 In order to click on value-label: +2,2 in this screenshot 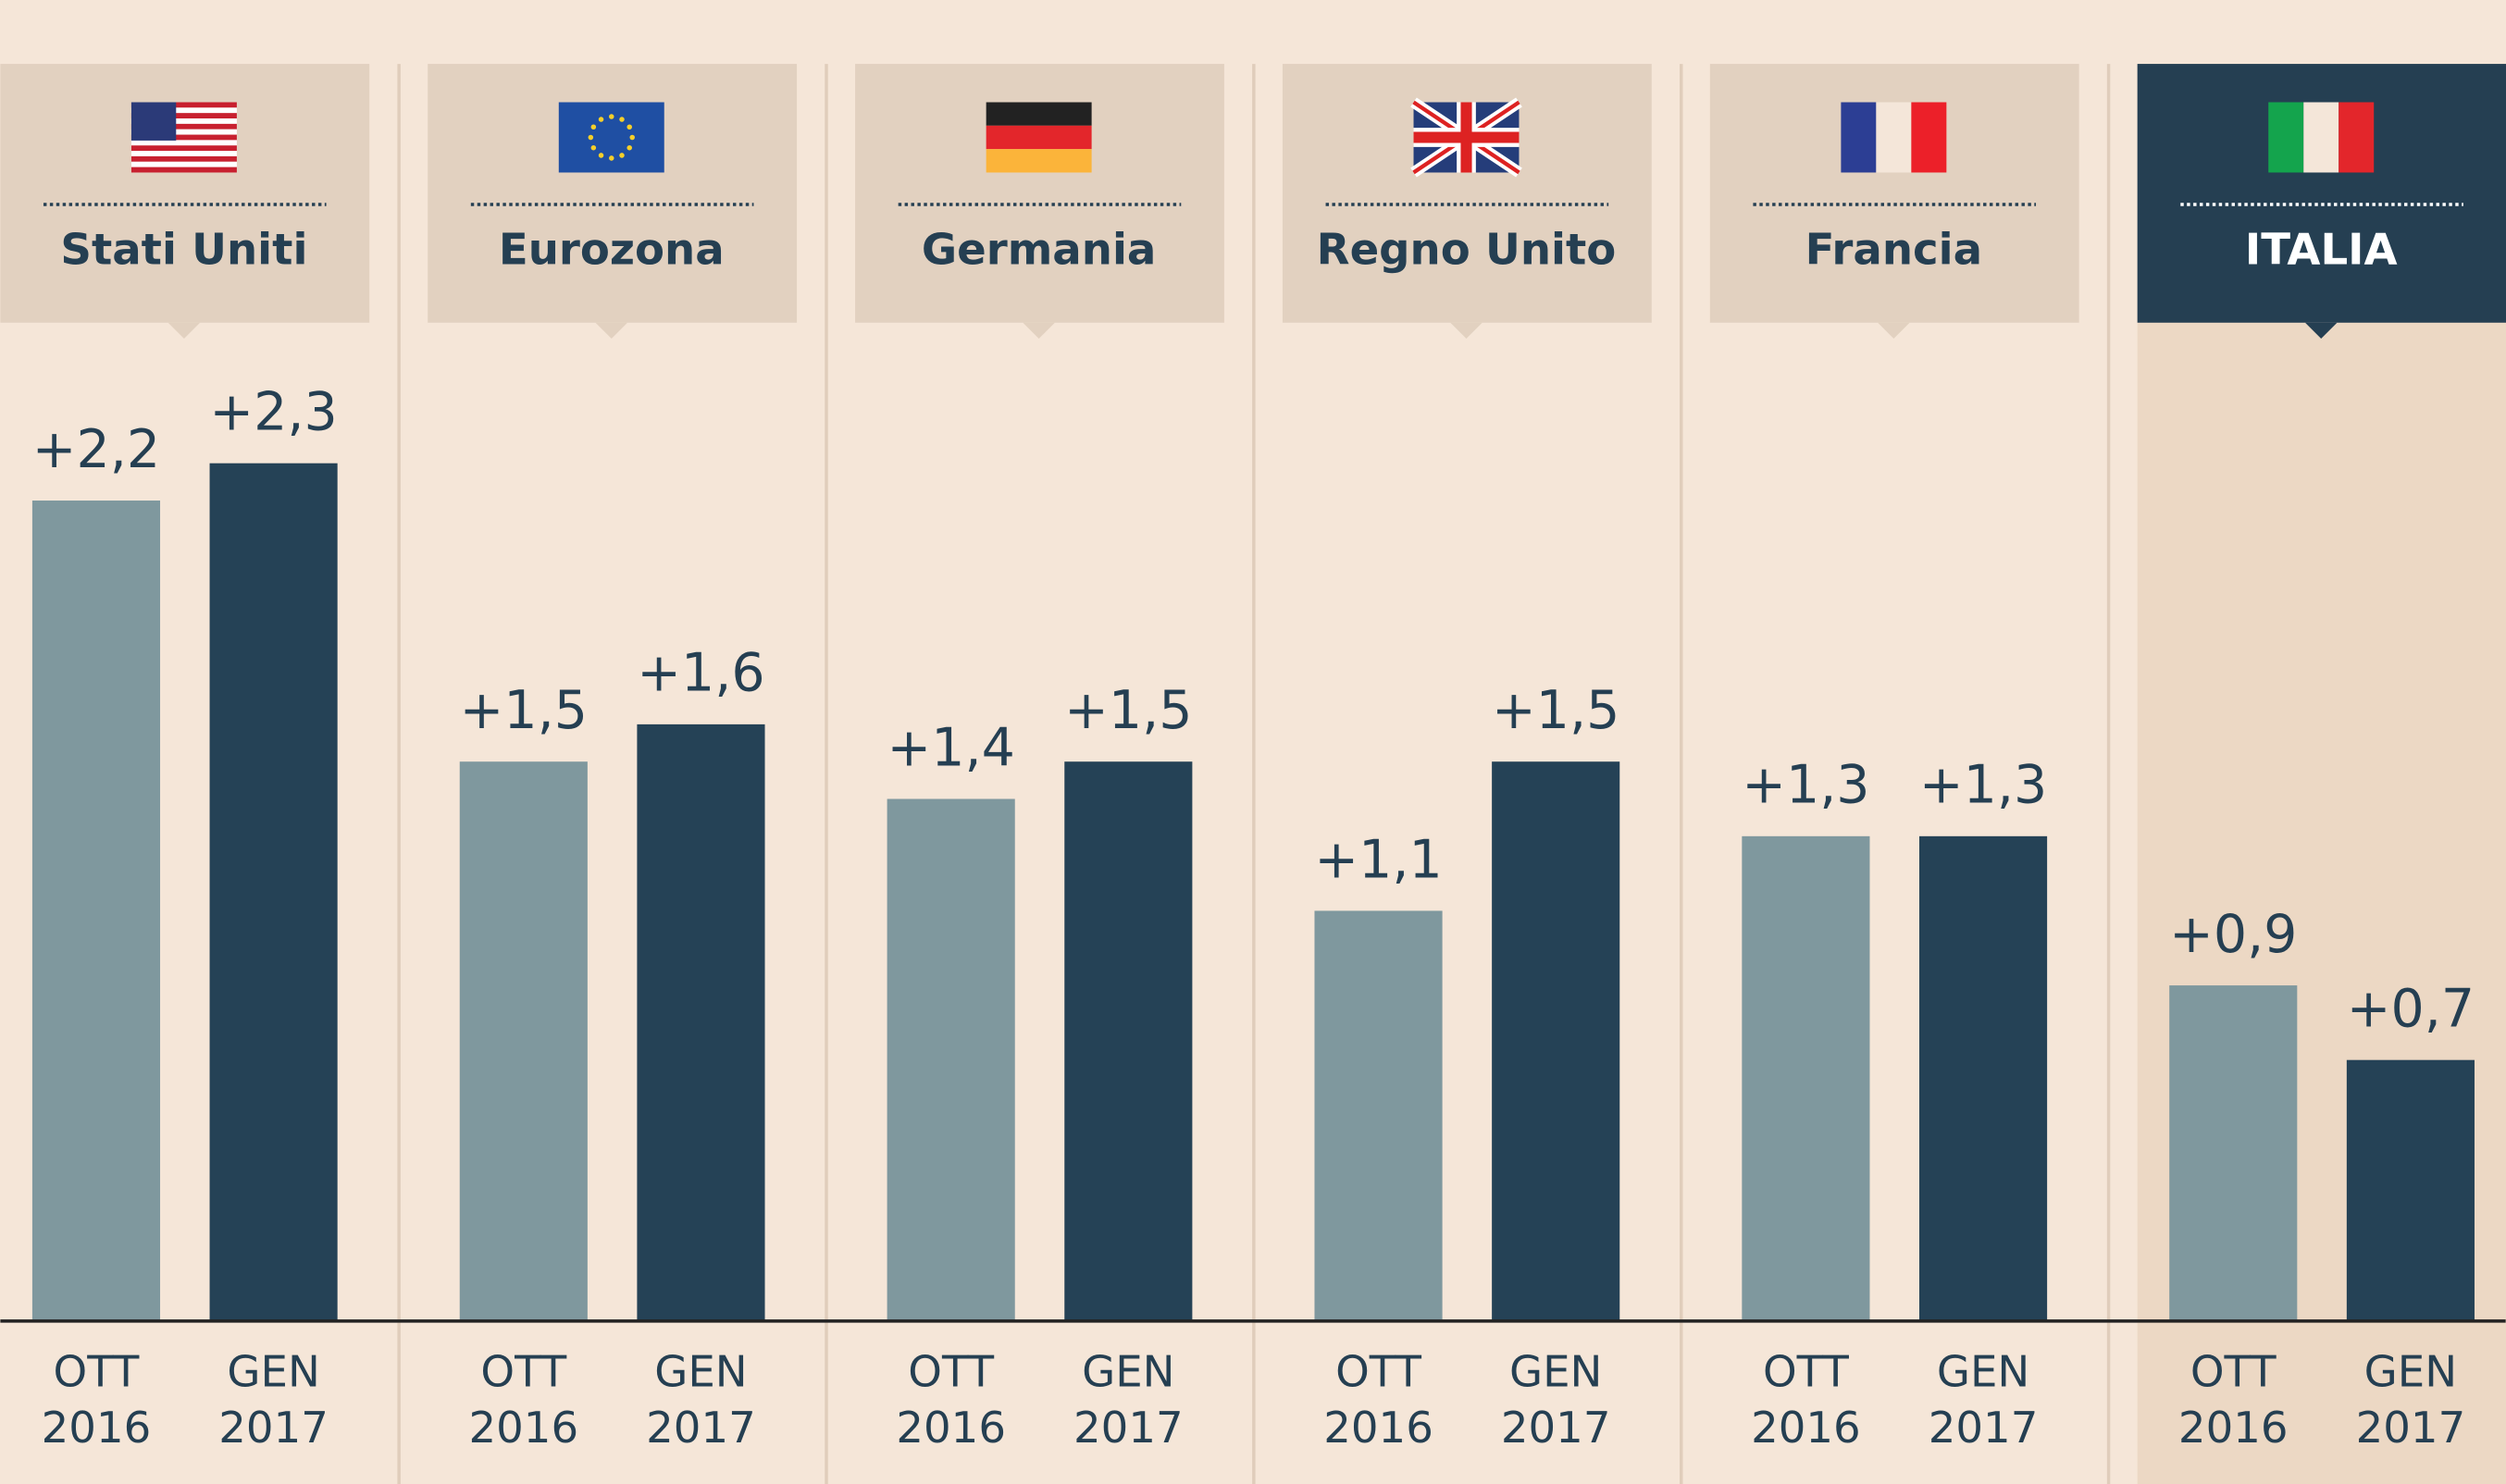, I will do `click(96, 449)`.